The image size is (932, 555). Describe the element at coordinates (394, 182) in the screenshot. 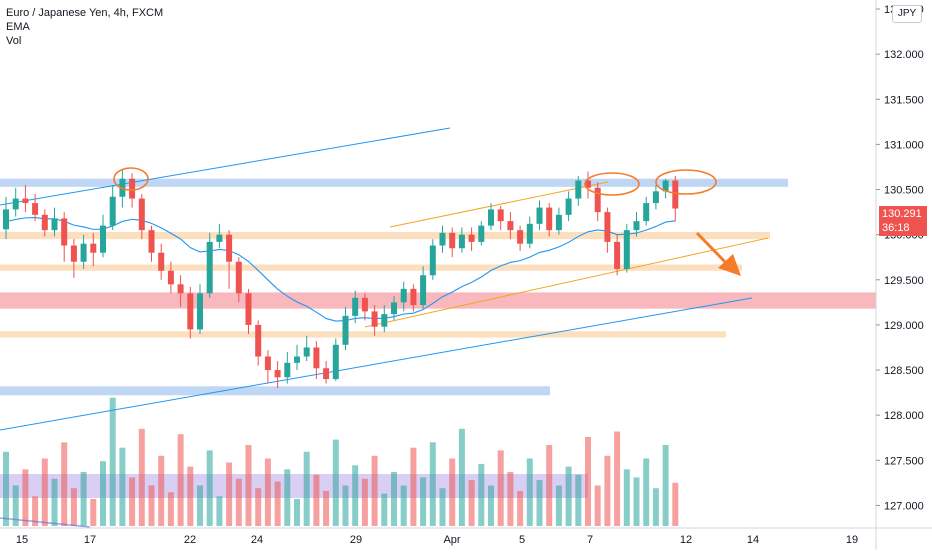

I see `blue-zone-upper` at that location.